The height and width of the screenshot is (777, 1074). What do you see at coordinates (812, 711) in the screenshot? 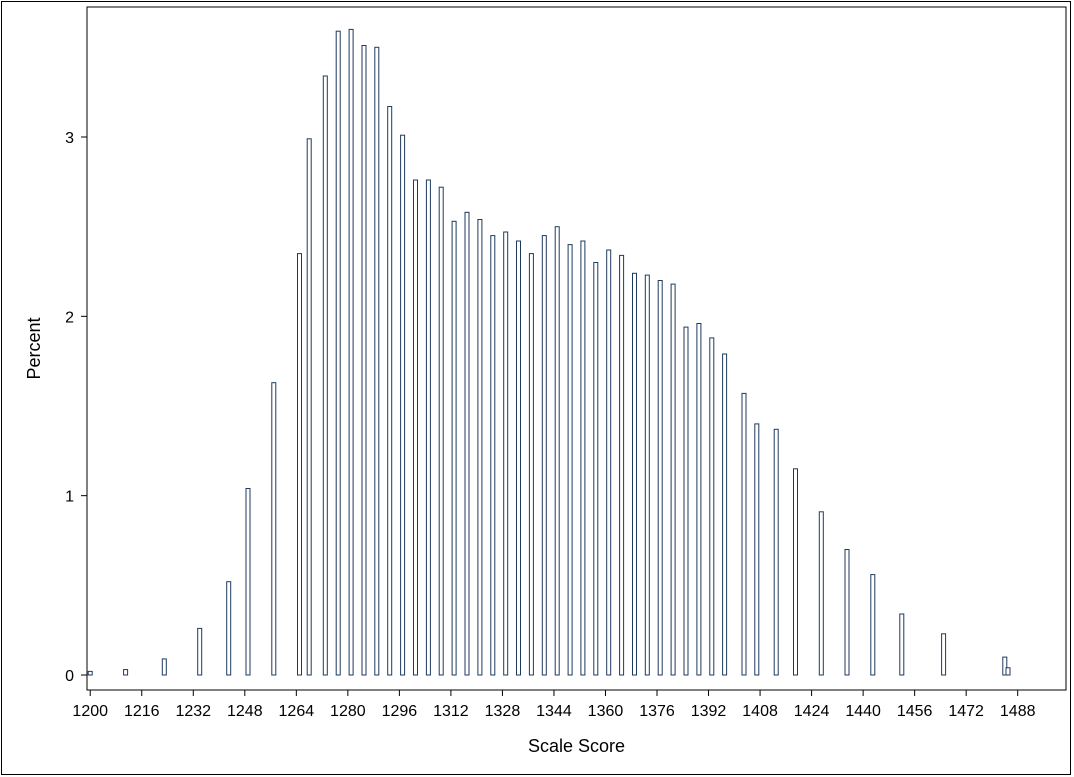
I see `x-tick-label: 1424` at bounding box center [812, 711].